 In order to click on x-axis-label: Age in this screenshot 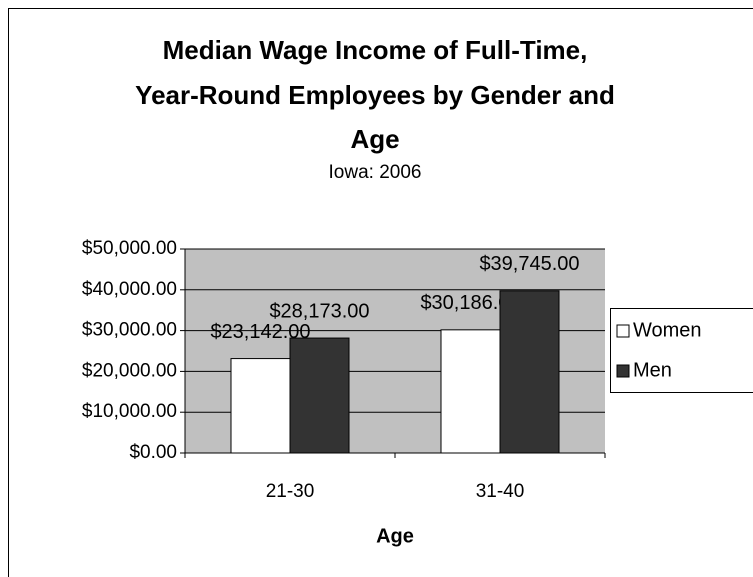, I will do `click(395, 536)`.